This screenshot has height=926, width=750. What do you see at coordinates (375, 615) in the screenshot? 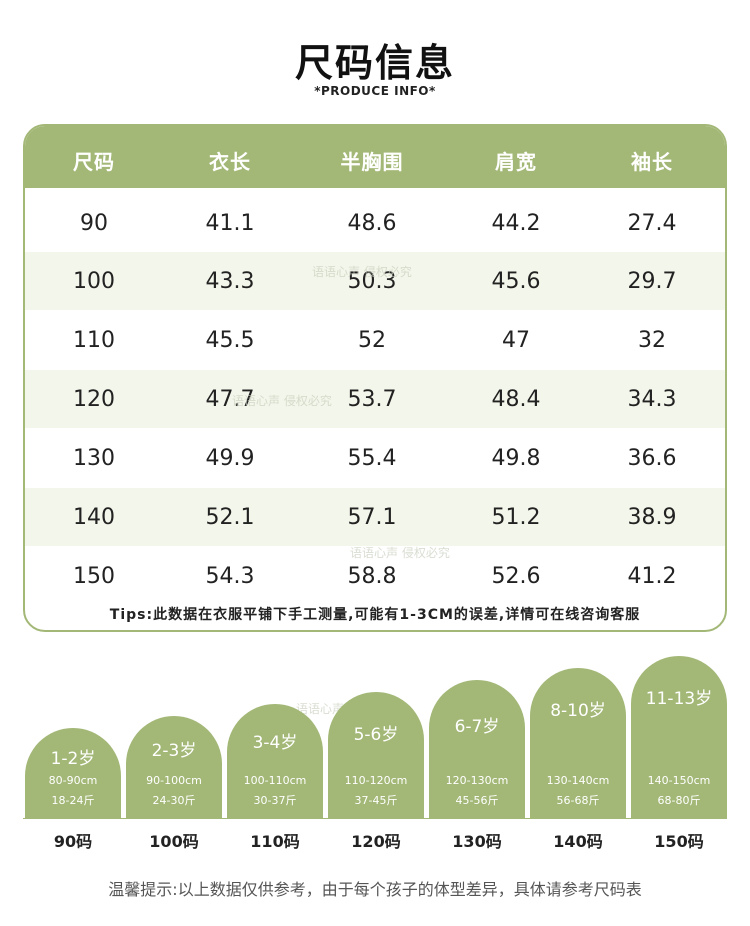
I see `measurement-tips: Tips:此数据在衣服平铺下手工测量,可能有1-3CM的误差,详情可在线咨询客服` at bounding box center [375, 615].